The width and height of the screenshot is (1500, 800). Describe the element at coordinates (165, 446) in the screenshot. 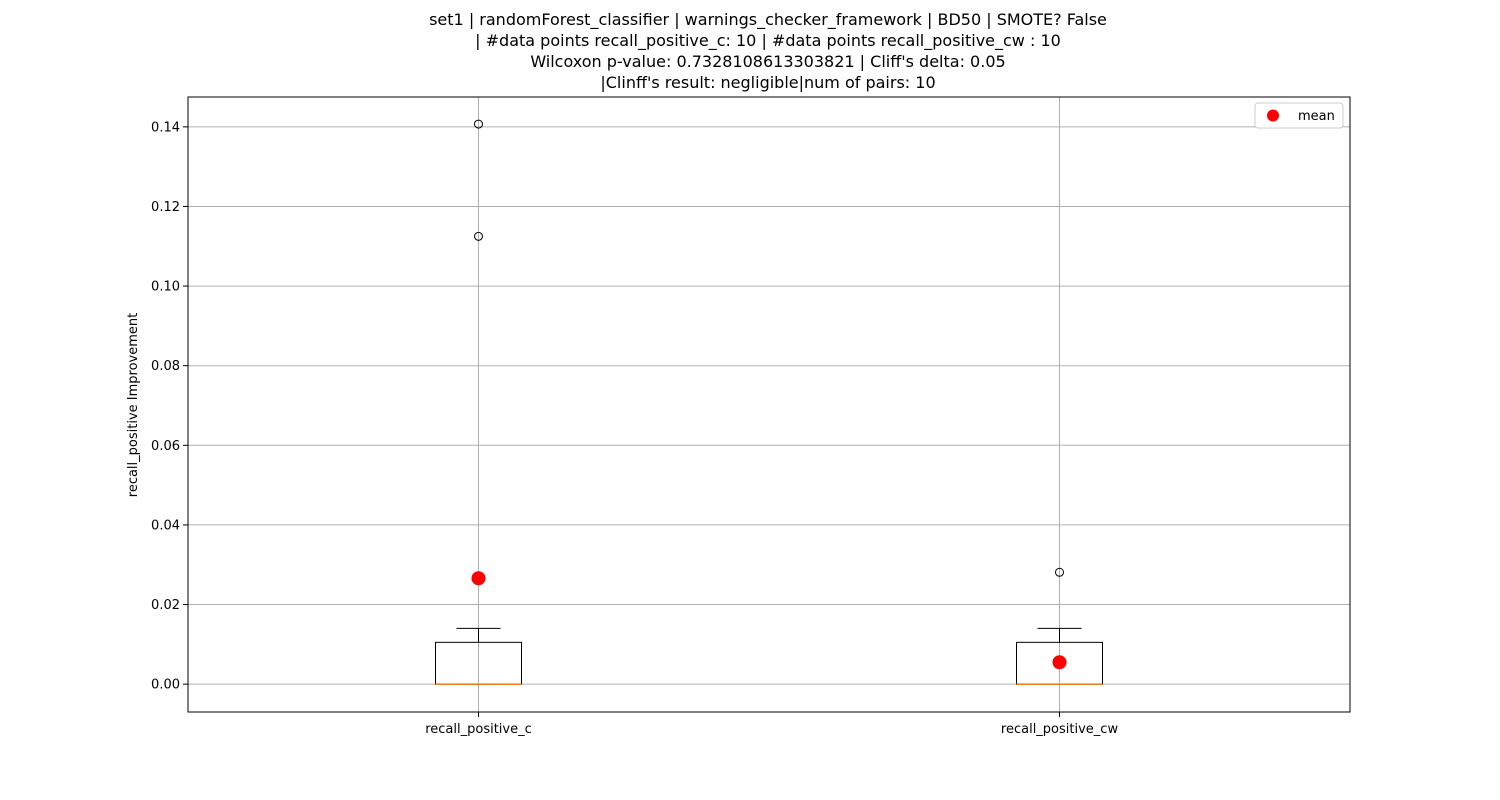

I see `y-tick-label: 0.06` at that location.